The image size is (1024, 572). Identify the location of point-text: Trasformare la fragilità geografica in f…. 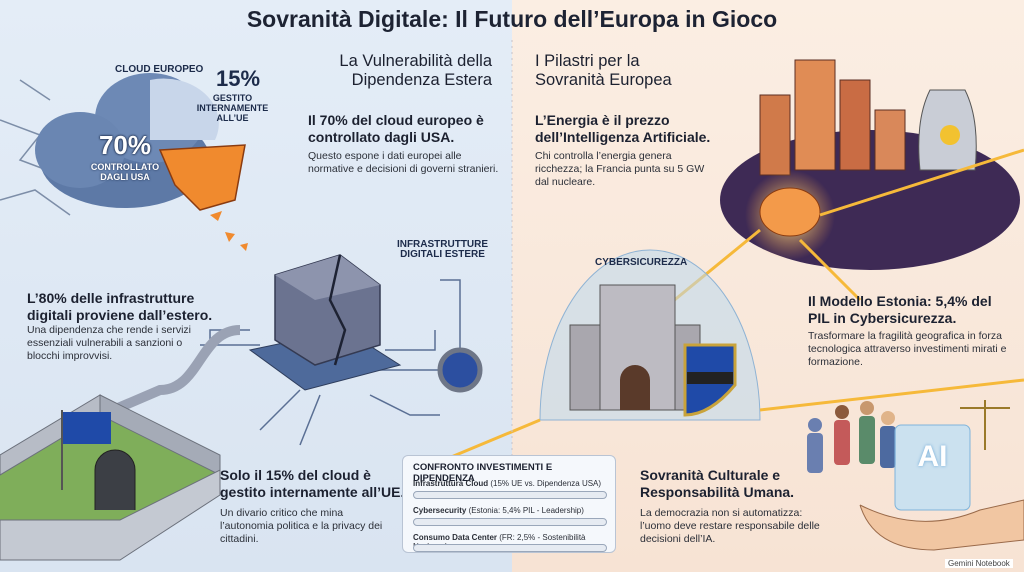
(907, 349).